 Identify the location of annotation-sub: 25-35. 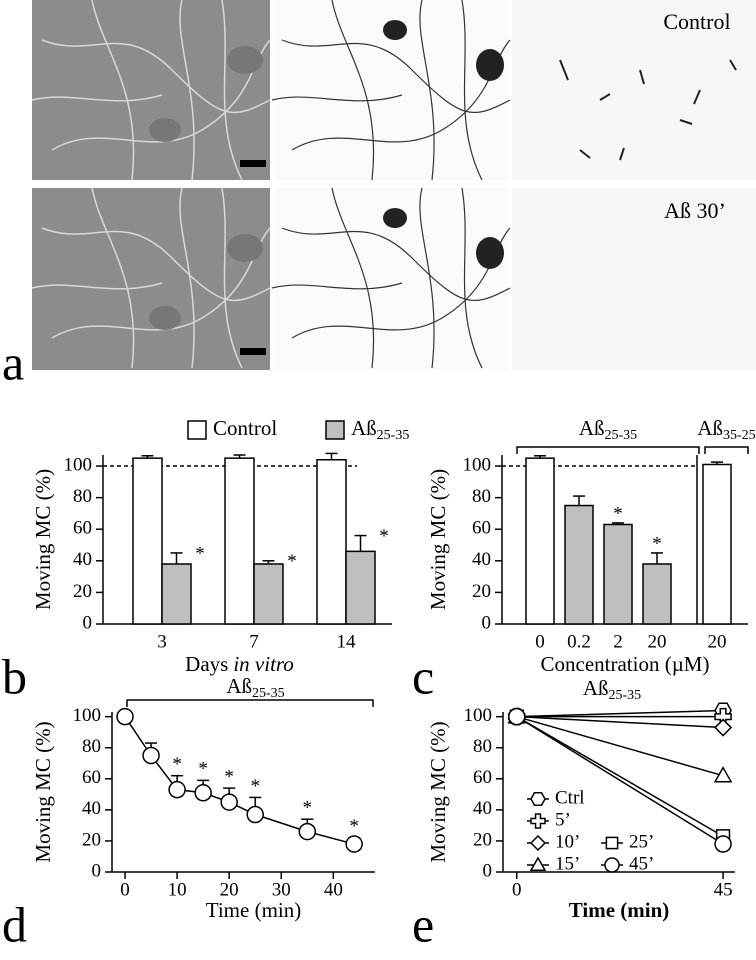
(625, 695).